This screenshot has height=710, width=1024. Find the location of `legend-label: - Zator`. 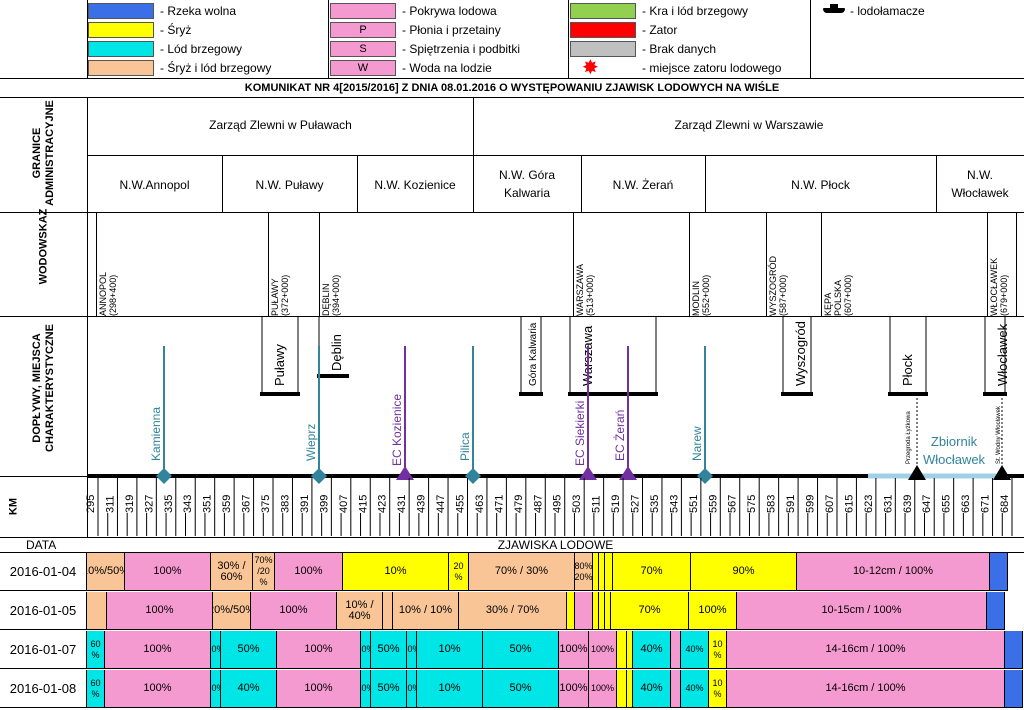

legend-label: - Zator is located at coordinates (660, 30).